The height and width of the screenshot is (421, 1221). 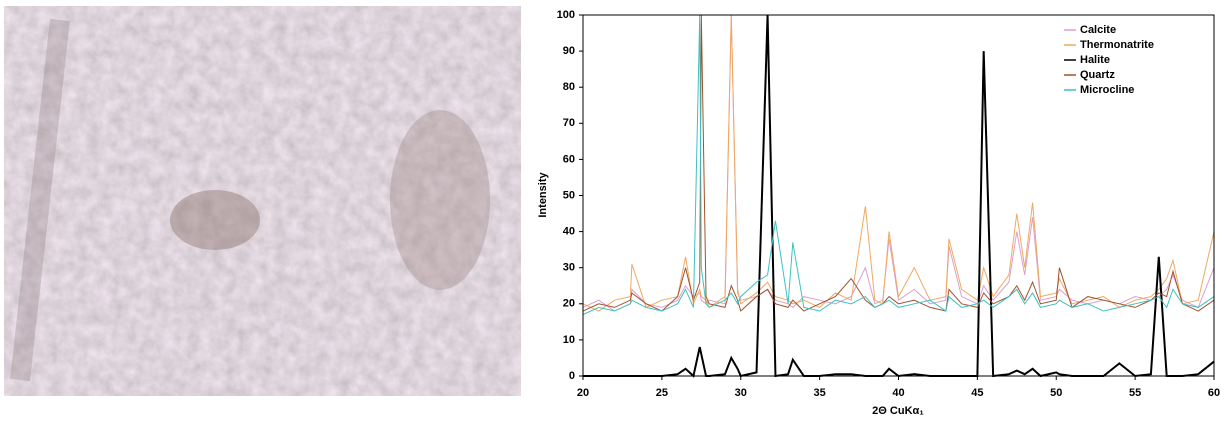 What do you see at coordinates (977, 393) in the screenshot?
I see `x-tick-label: 45` at bounding box center [977, 393].